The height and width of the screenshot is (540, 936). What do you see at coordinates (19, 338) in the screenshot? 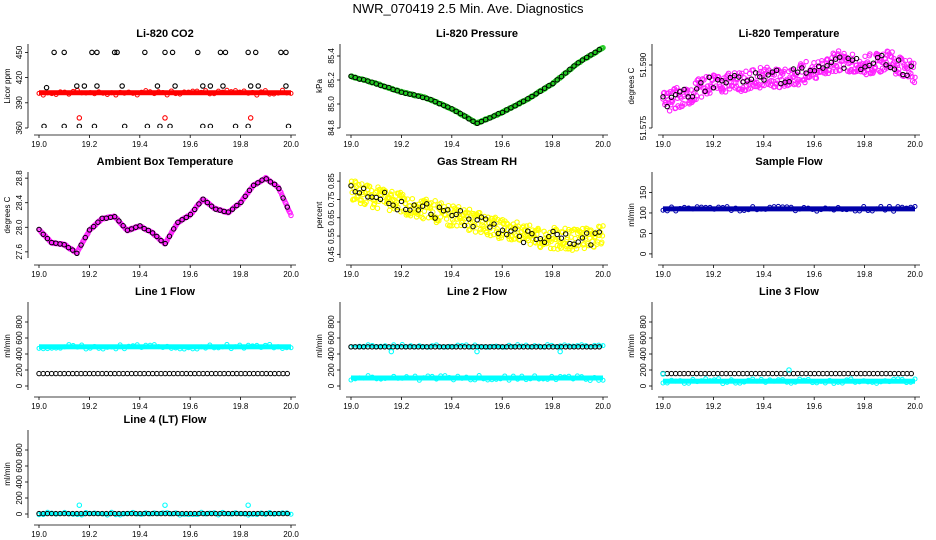
I see `y-tick-label: 600` at bounding box center [19, 338].